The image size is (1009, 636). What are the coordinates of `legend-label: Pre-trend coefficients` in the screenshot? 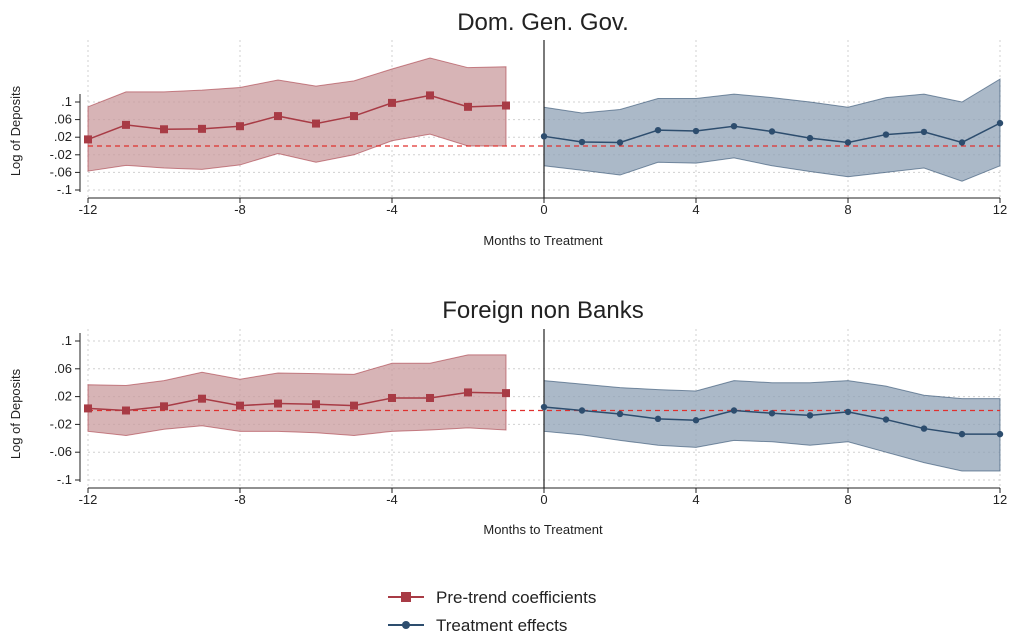 It's located at (516, 597).